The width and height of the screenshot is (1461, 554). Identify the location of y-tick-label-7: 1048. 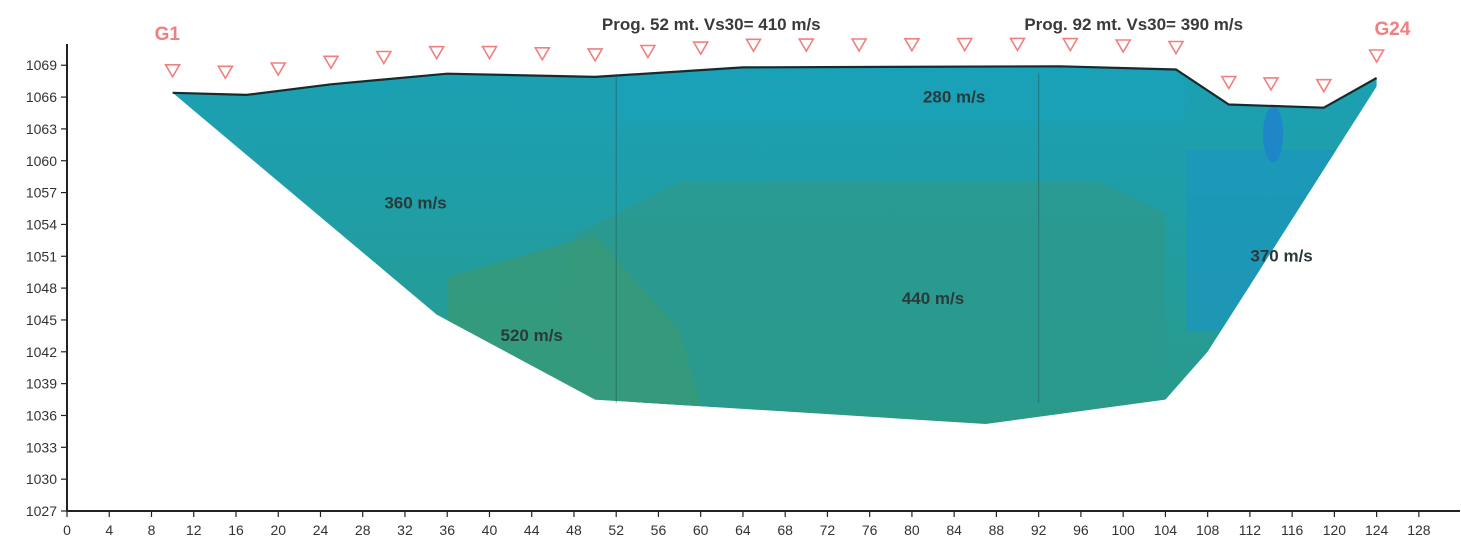
(41, 288).